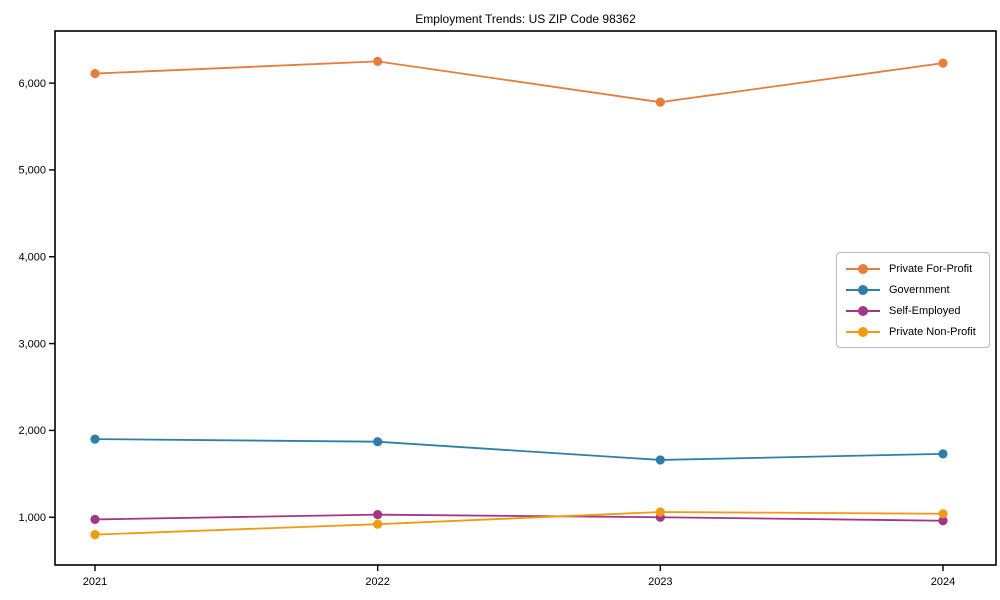 This screenshot has height=600, width=1000. I want to click on y-axis: 1,000 2,000 3,000 4,000 5,000 6,000, so click(36, 301).